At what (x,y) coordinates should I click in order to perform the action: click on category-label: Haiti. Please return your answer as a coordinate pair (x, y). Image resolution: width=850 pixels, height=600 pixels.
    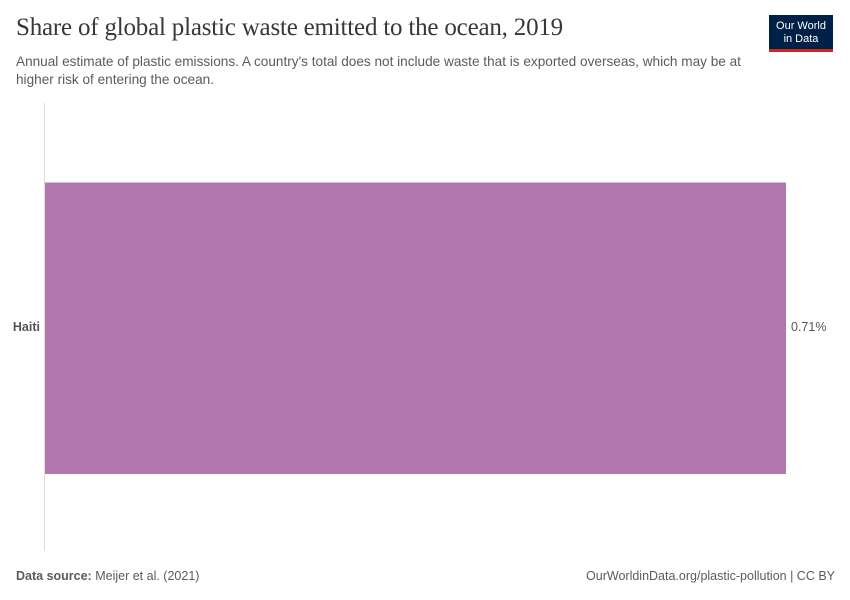
    Looking at the image, I should click on (26, 327).